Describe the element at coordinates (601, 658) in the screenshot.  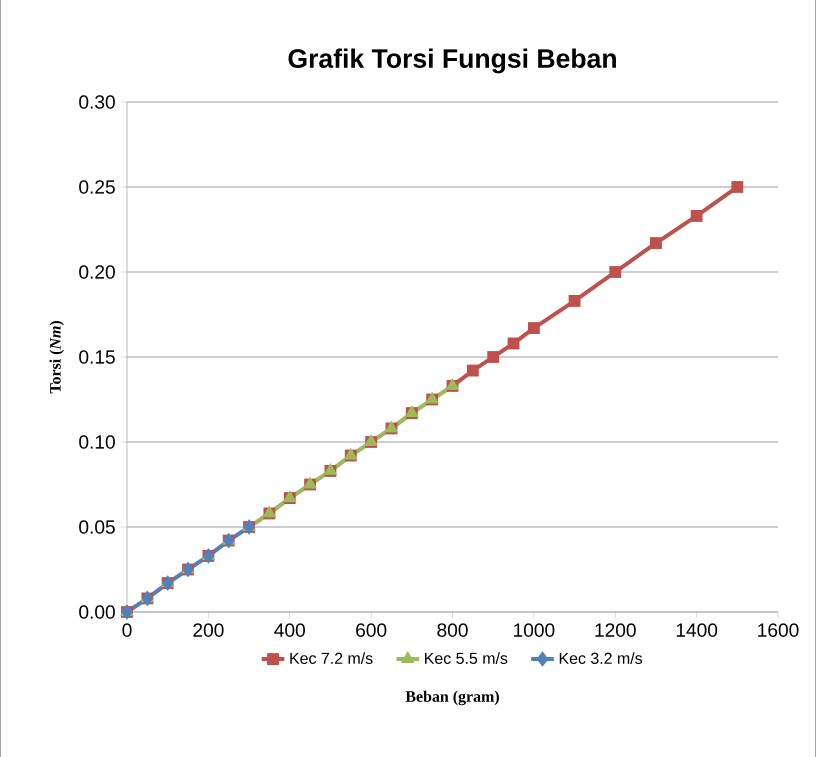
I see `legend-label: Kec 3.2 m/s` at that location.